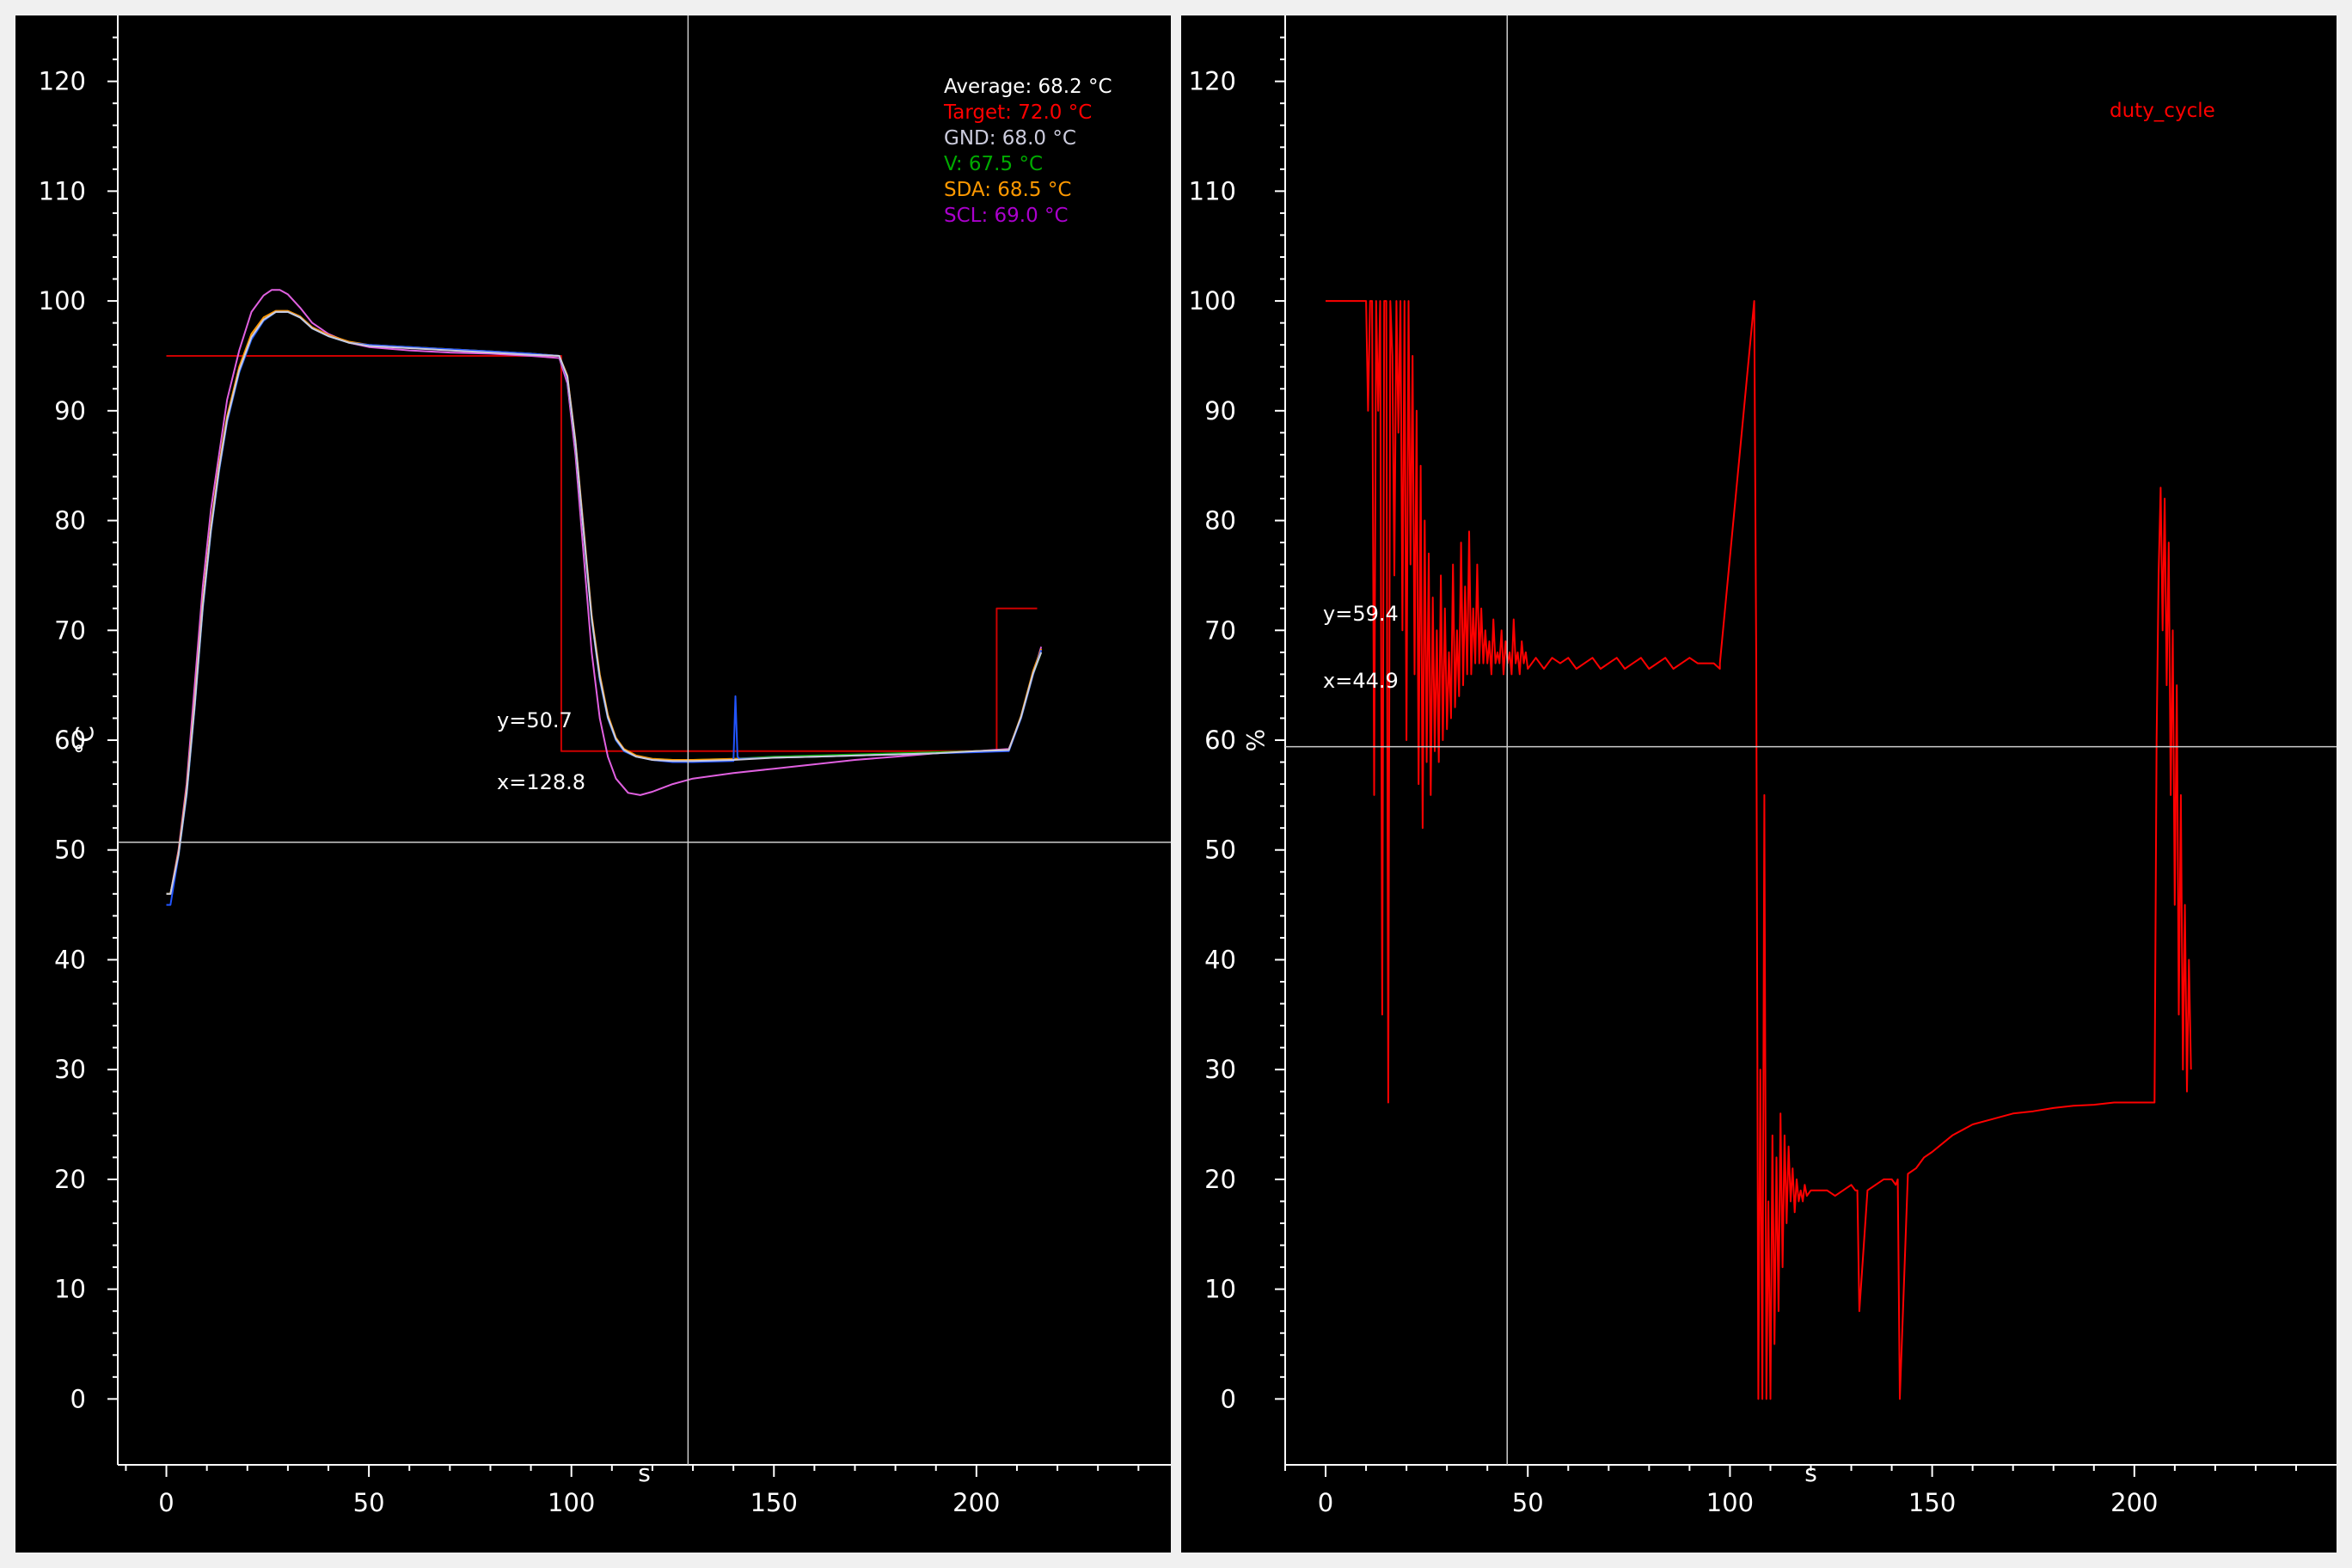  What do you see at coordinates (1017, 112) in the screenshot?
I see `legend-entry: Target: 72.0 °C` at bounding box center [1017, 112].